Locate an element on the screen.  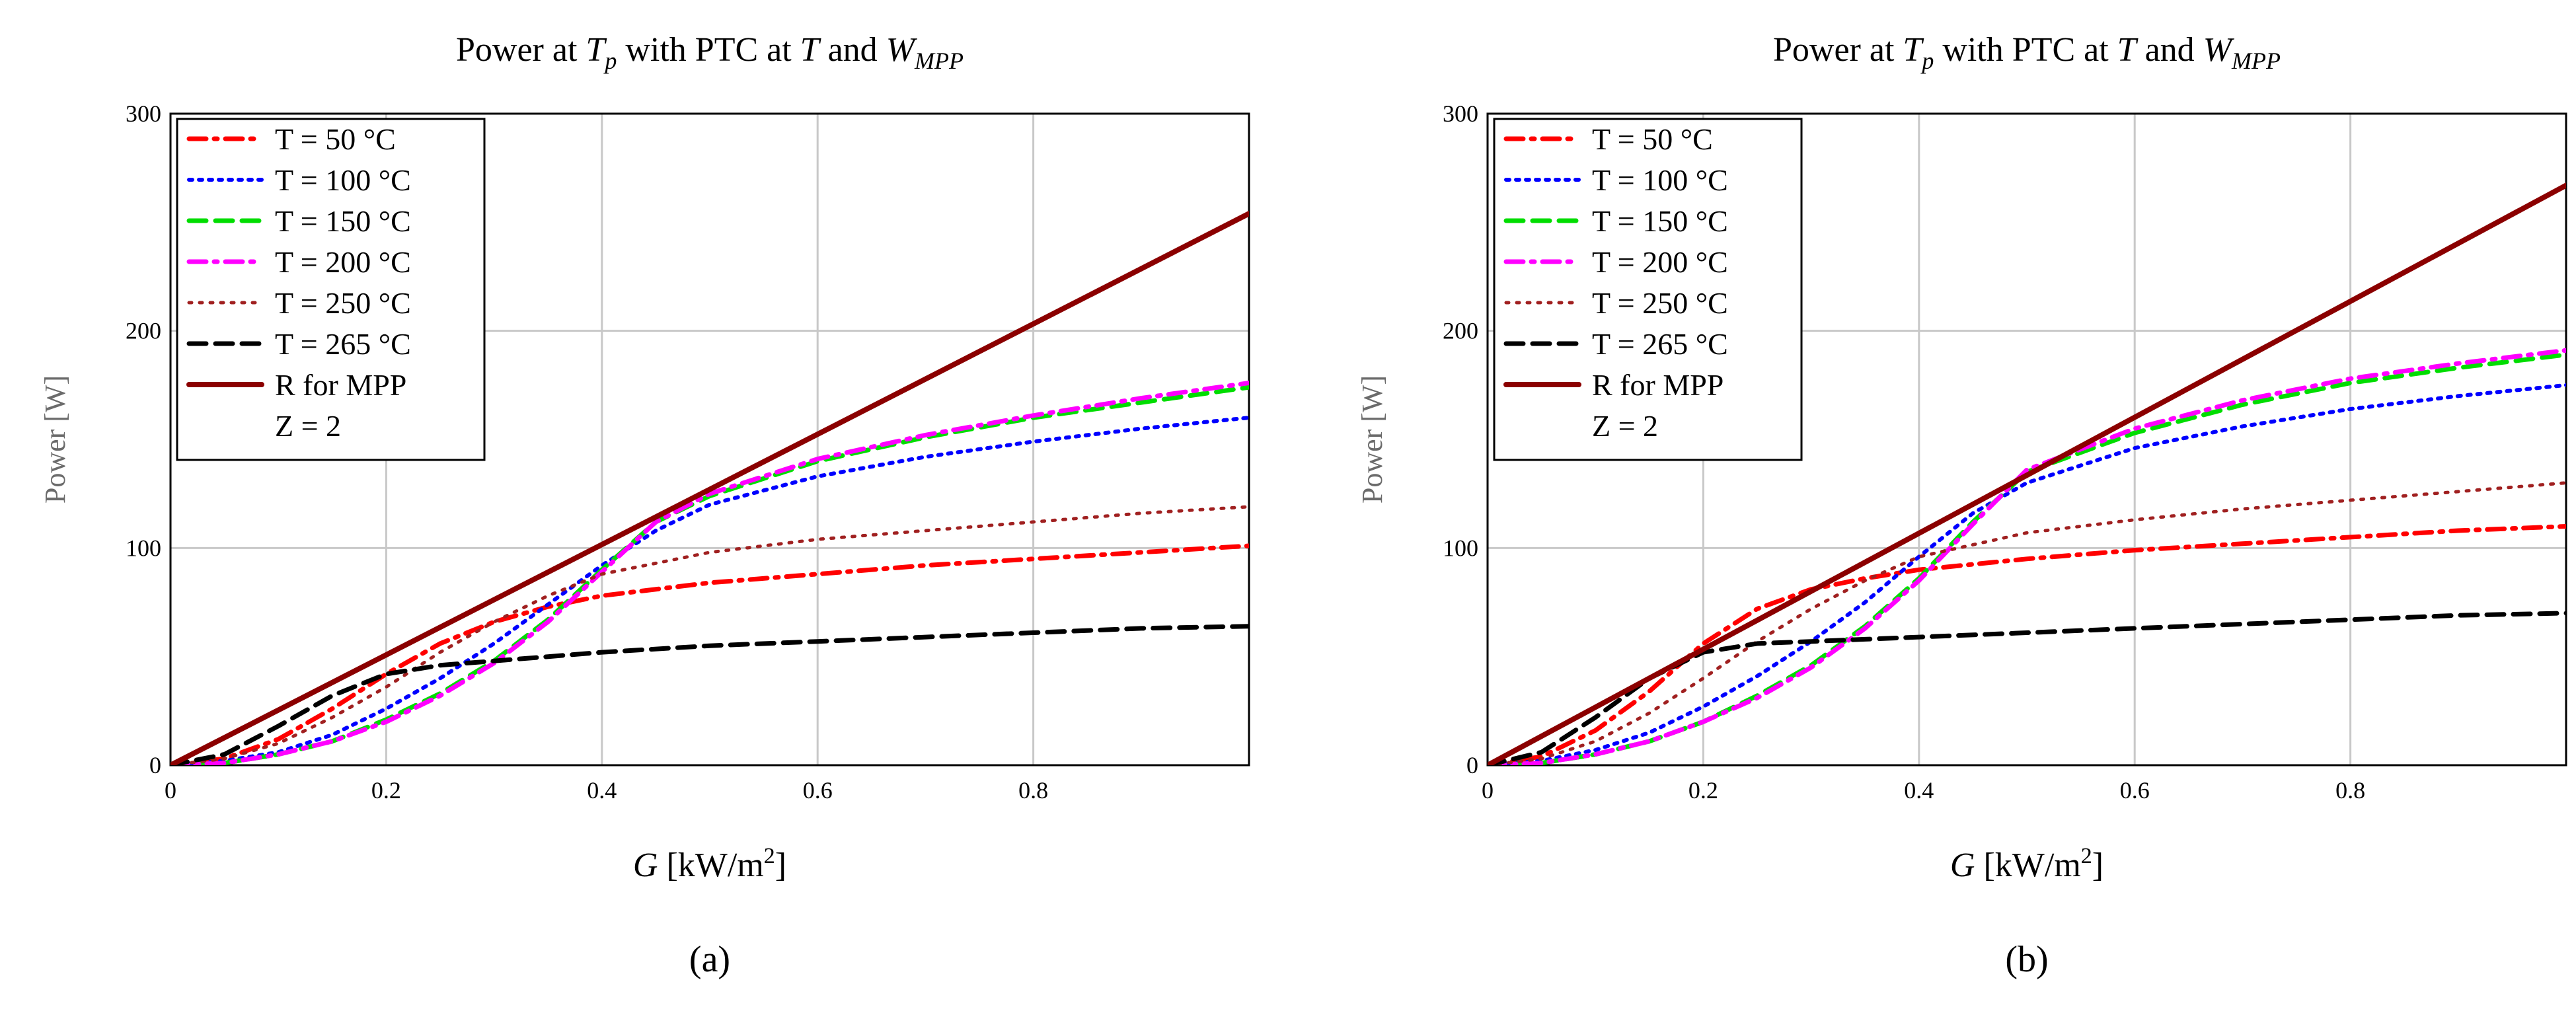
panel-label: (a) is located at coordinates (710, 959).